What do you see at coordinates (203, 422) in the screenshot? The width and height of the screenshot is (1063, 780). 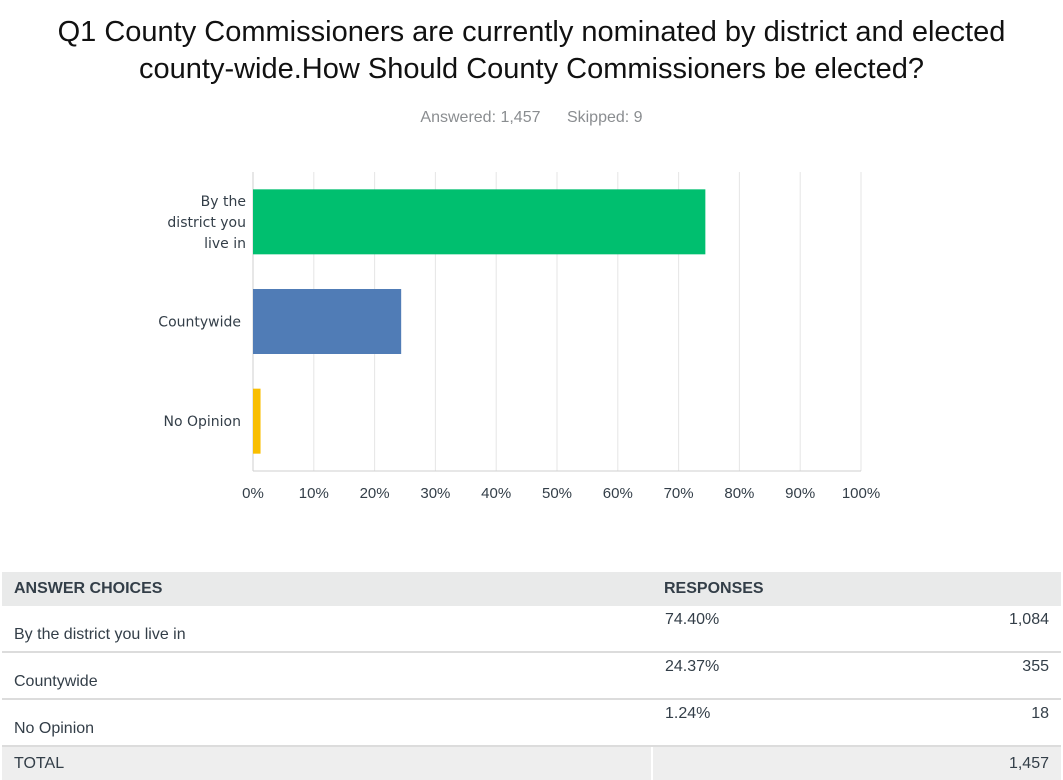 I see `category-label: No Opinion` at bounding box center [203, 422].